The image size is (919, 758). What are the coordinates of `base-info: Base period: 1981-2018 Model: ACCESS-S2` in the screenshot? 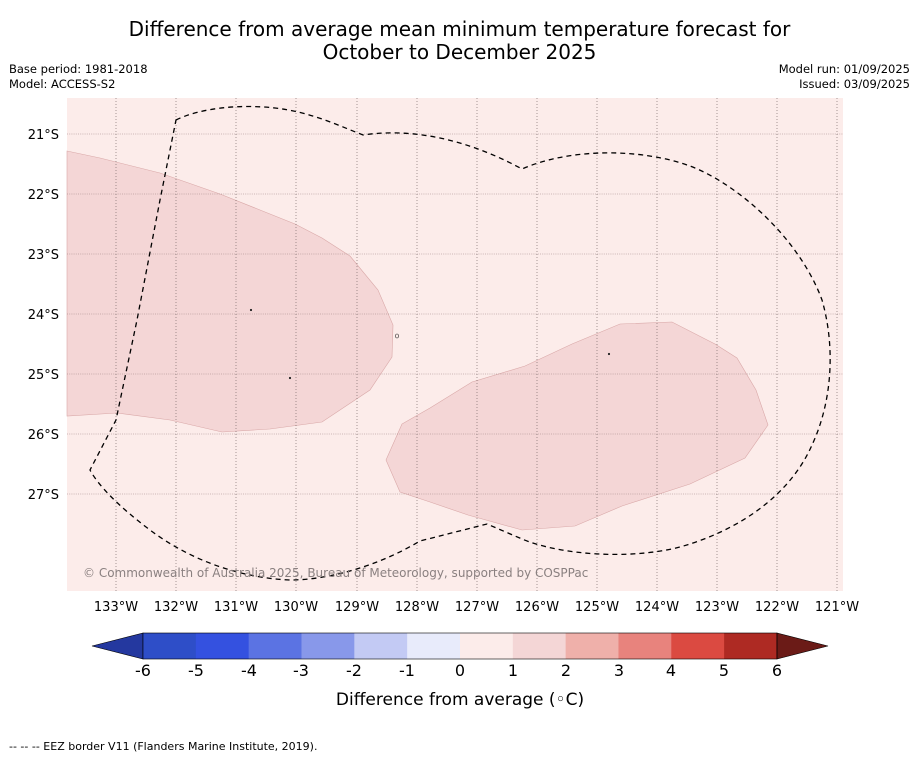 It's located at (78, 77).